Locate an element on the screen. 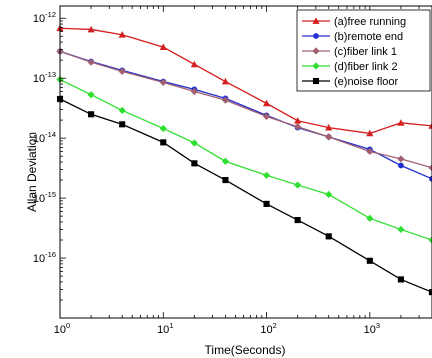 This screenshot has height=358, width=432. legend-entry: (e)noise floor is located at coordinates (350, 82).